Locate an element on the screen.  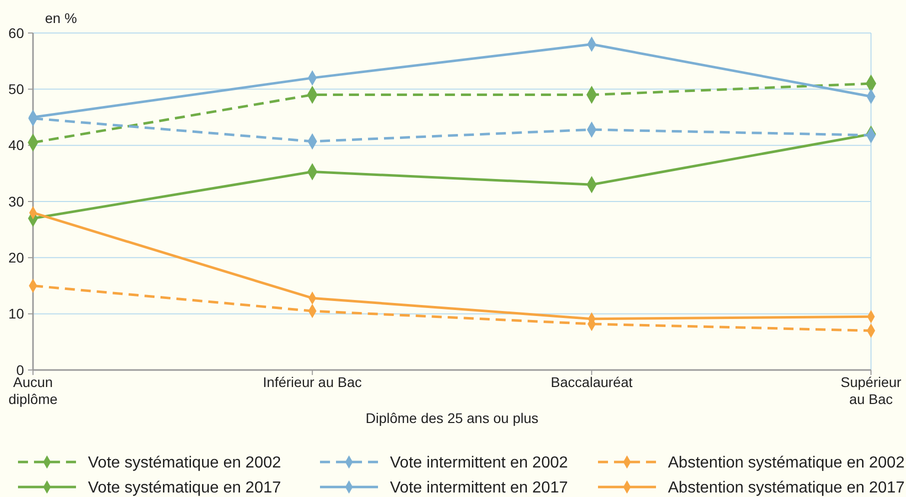
y-tick-label: 30 is located at coordinates (16, 201).